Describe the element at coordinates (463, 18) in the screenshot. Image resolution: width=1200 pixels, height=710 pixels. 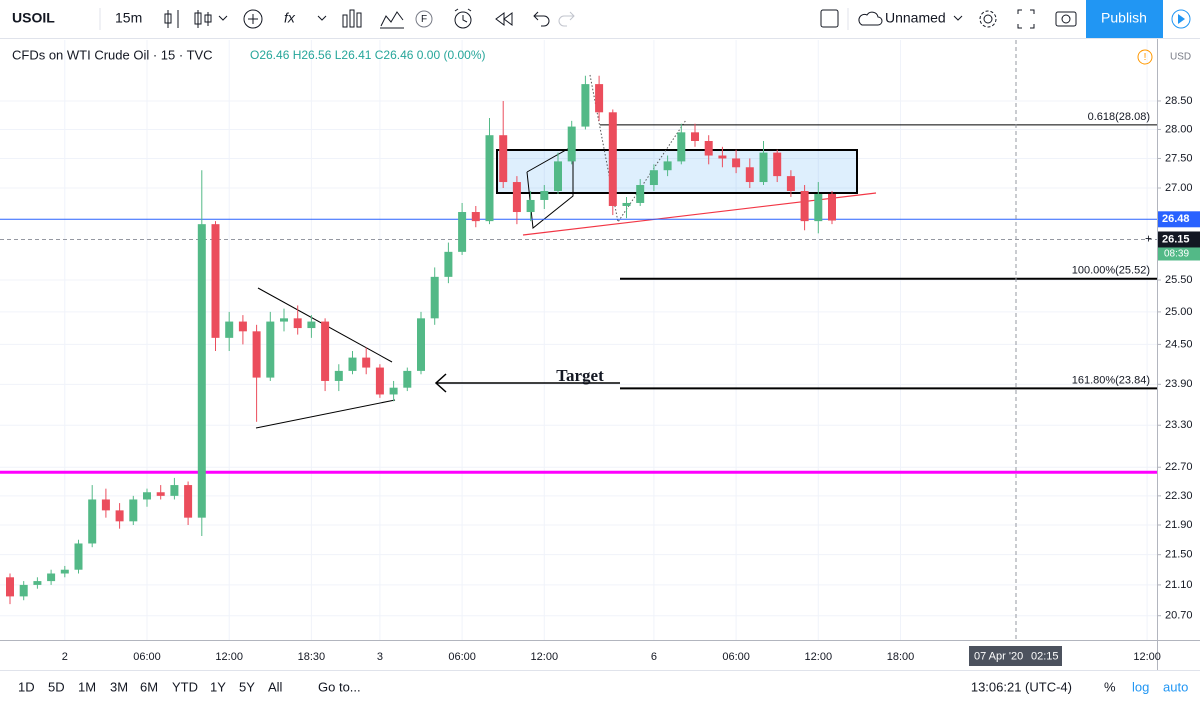
I see `alert-icon` at that location.